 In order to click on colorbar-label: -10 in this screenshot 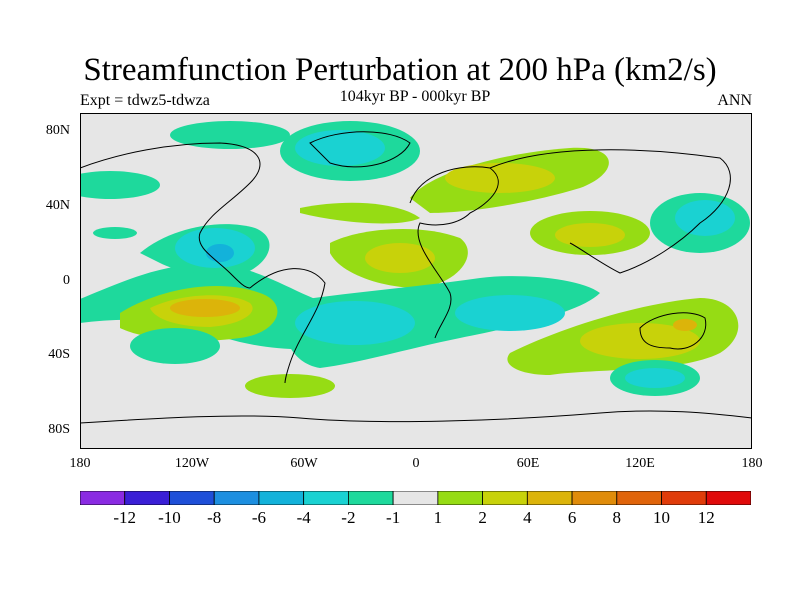, I will do `click(169, 517)`.